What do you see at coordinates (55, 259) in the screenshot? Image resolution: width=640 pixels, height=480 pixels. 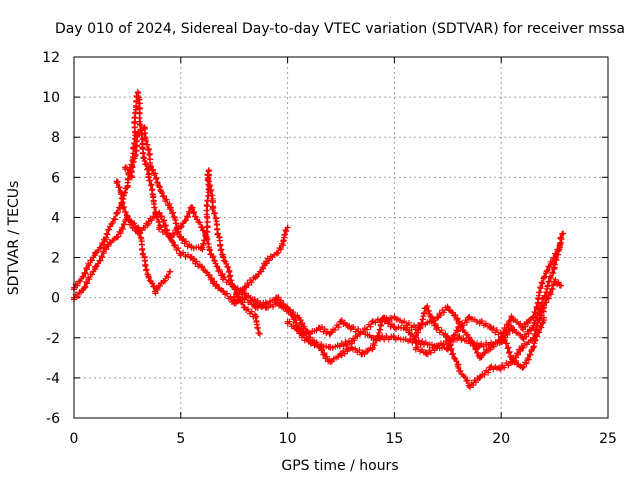 I see `y-tick-label: 2` at bounding box center [55, 259].